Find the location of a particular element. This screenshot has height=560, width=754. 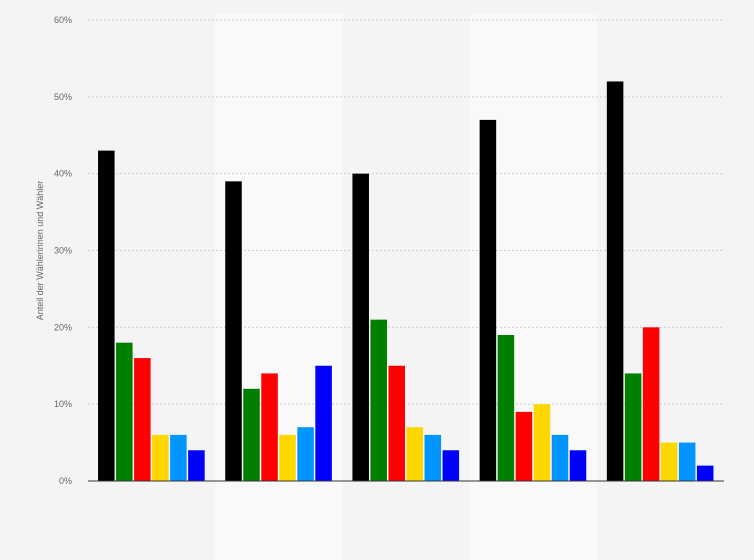

y-tick-label: 50% is located at coordinates (63, 97).